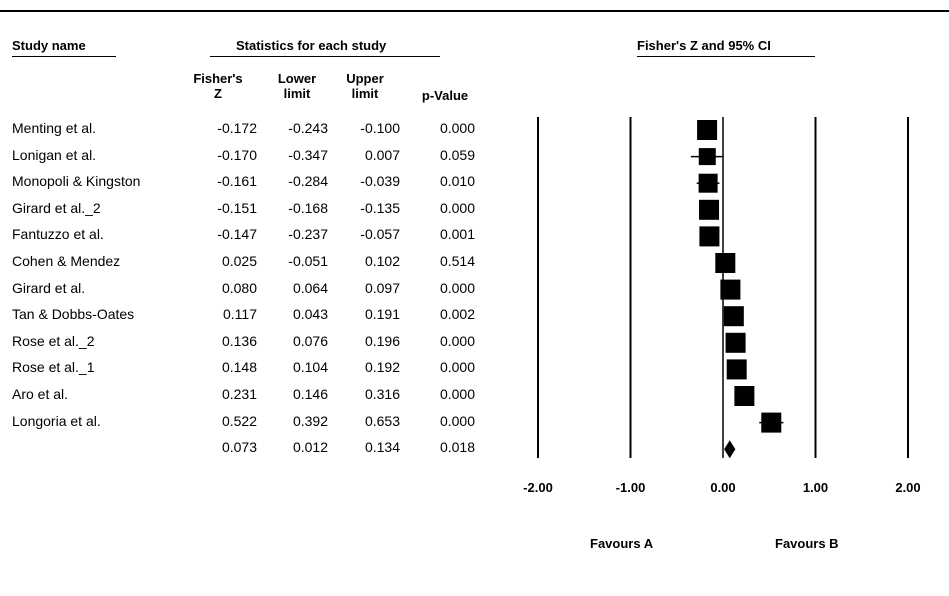  I want to click on x-tick-label: 2.00, so click(908, 487).